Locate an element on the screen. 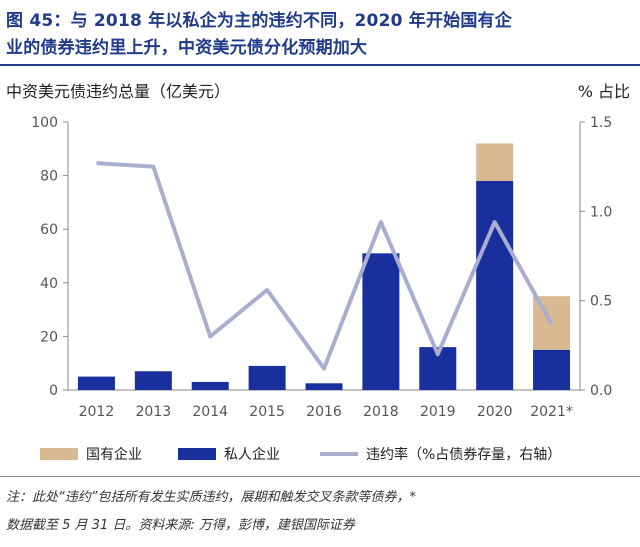 Image resolution: width=640 pixels, height=547 pixels. left-tick-label: 20 is located at coordinates (49, 337).